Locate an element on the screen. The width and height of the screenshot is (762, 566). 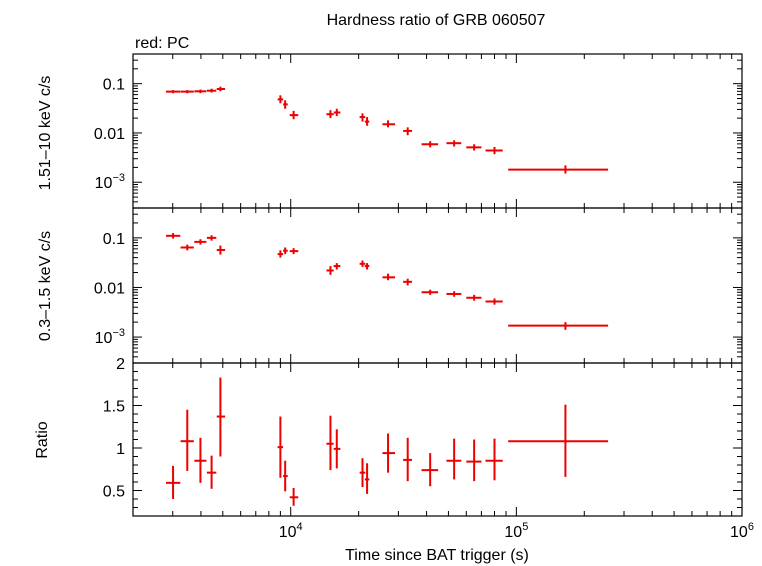
x-tick-label: 10⁵ is located at coordinates (516, 531).